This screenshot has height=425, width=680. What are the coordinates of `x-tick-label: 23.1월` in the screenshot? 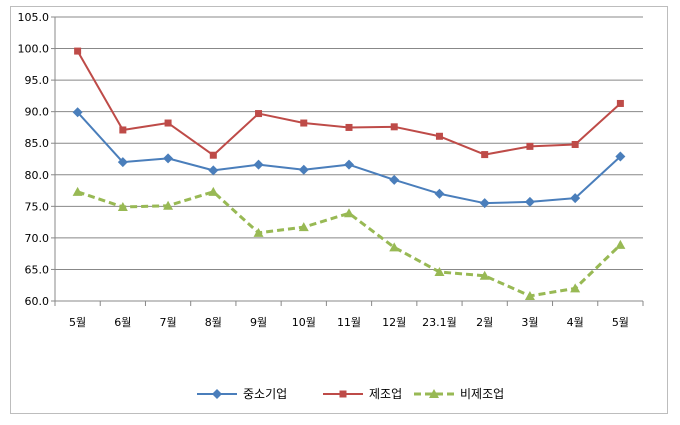 It's located at (439, 322).